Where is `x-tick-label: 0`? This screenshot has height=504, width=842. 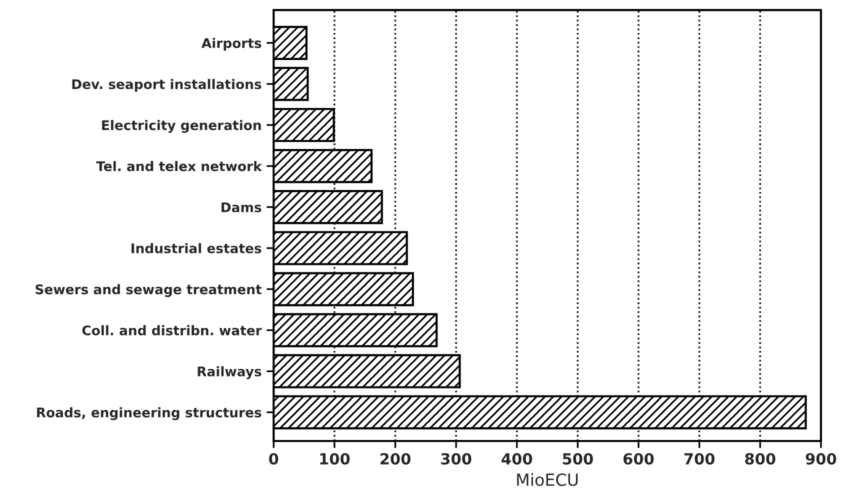
x-tick-label: 0 is located at coordinates (273, 459).